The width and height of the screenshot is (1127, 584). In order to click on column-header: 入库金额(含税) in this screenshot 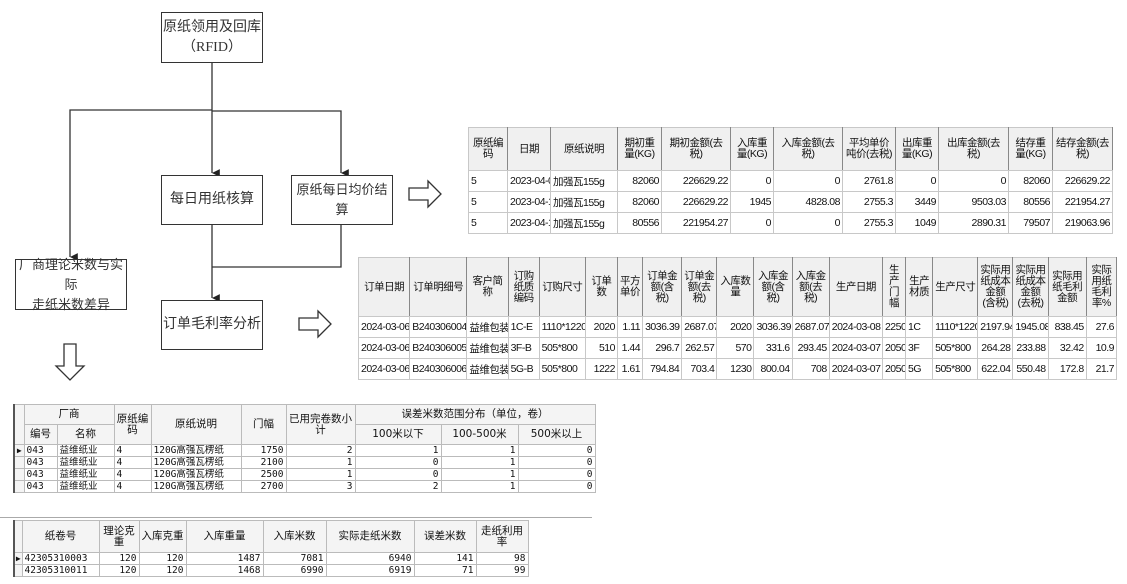, I will do `click(773, 287)`.